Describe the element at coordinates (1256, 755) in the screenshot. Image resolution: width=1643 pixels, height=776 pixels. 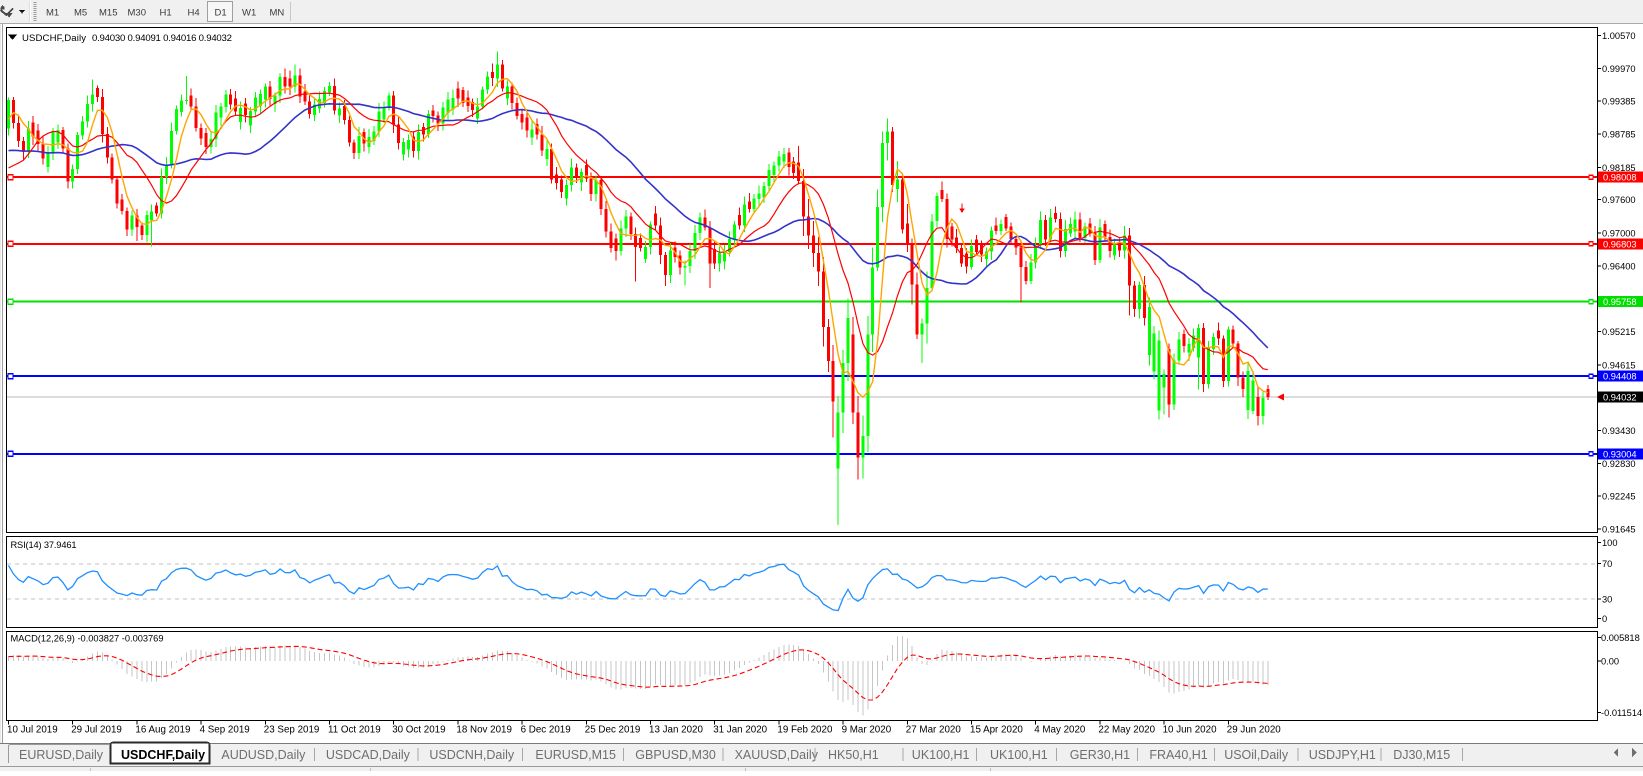
I see `svg-text: USOil,Daily` at that location.